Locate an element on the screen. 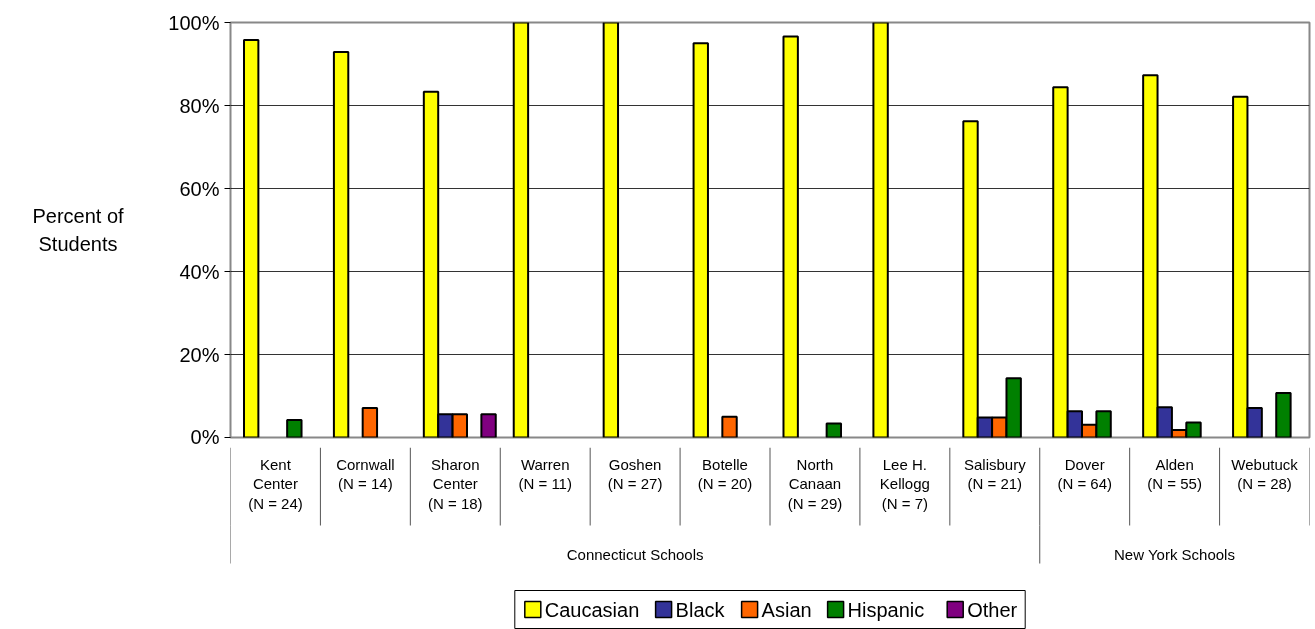 The image size is (1315, 629). legend-label: Caucasian is located at coordinates (592, 609).